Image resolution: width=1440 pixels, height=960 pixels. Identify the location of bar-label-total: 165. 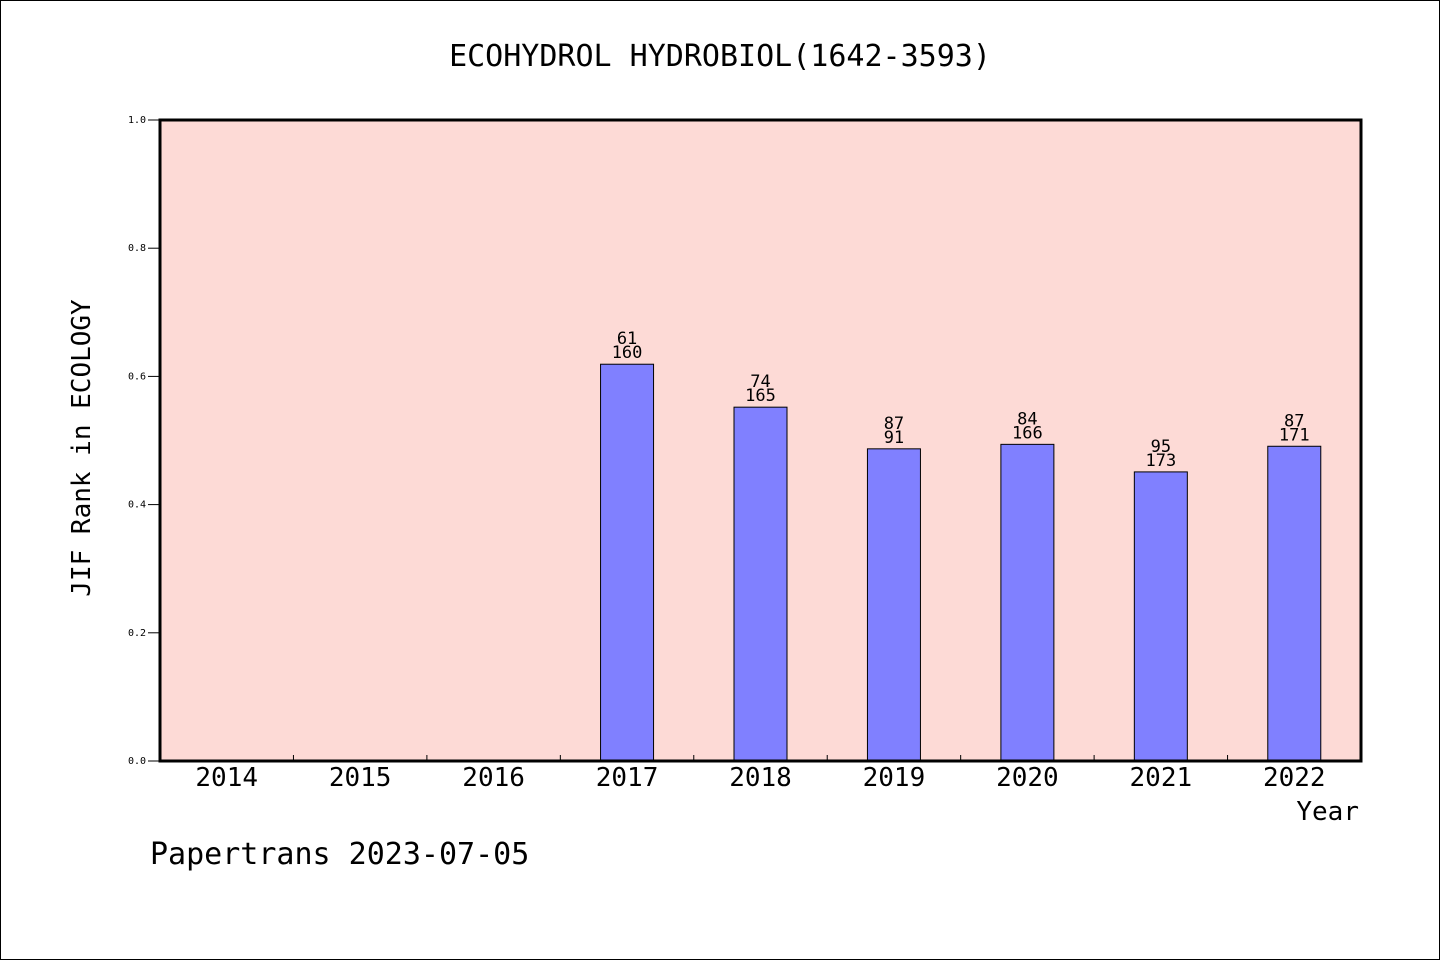
(760, 396).